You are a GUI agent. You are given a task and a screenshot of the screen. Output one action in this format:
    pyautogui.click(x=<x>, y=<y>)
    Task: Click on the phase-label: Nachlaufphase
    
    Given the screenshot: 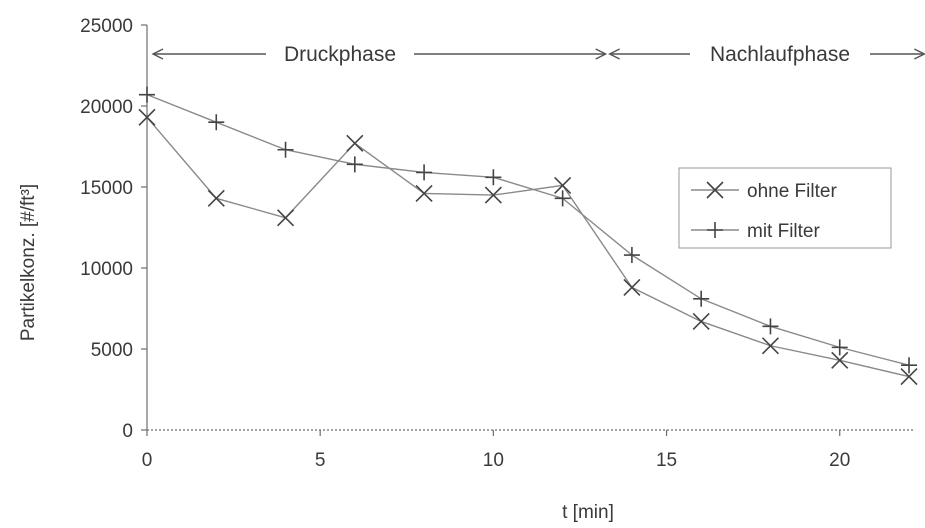 What is the action you would take?
    pyautogui.click(x=780, y=54)
    